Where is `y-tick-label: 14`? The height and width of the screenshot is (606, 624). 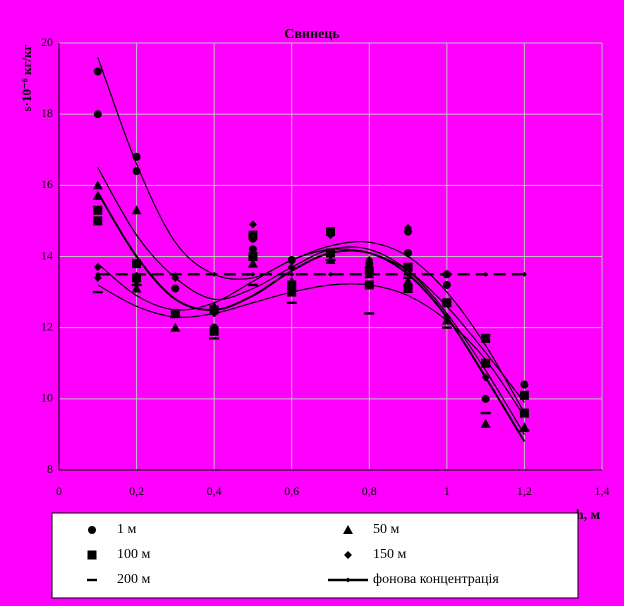
y-tick-label: 14 is located at coordinates (47, 255).